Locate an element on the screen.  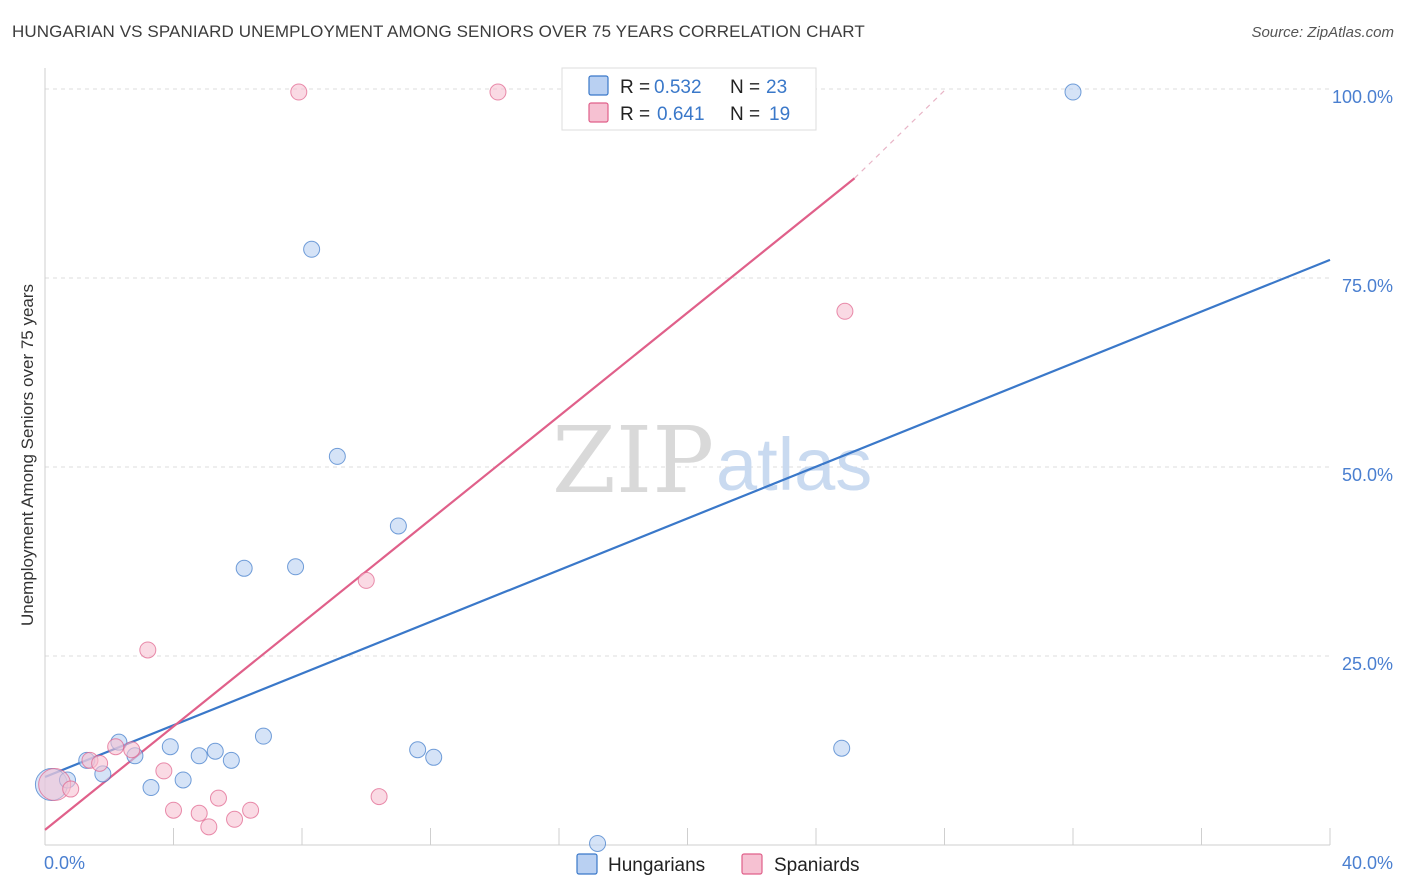
x-tick-label-1: 40.0% is located at coordinates (1367, 863).